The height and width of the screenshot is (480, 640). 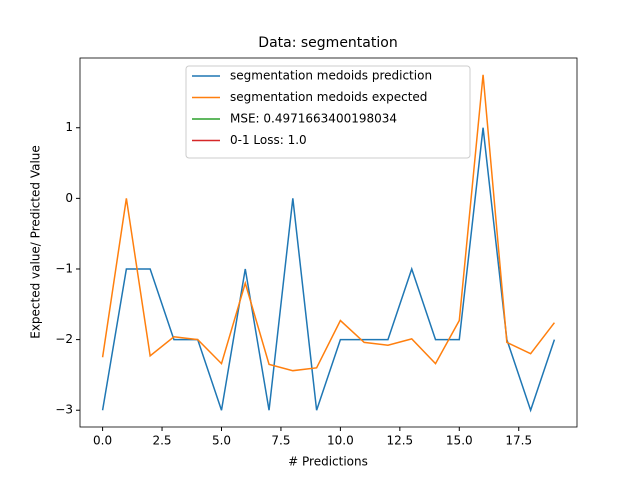 I want to click on chart-title: Data: segmentation, so click(x=327, y=43).